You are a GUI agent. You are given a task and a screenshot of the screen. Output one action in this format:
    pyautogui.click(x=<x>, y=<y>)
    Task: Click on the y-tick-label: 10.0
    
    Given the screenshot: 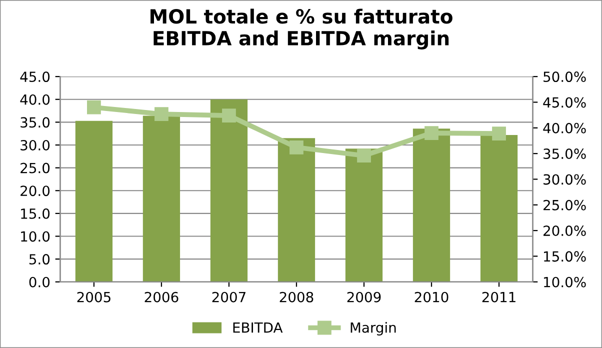 What is the action you would take?
    pyautogui.click(x=35, y=236)
    